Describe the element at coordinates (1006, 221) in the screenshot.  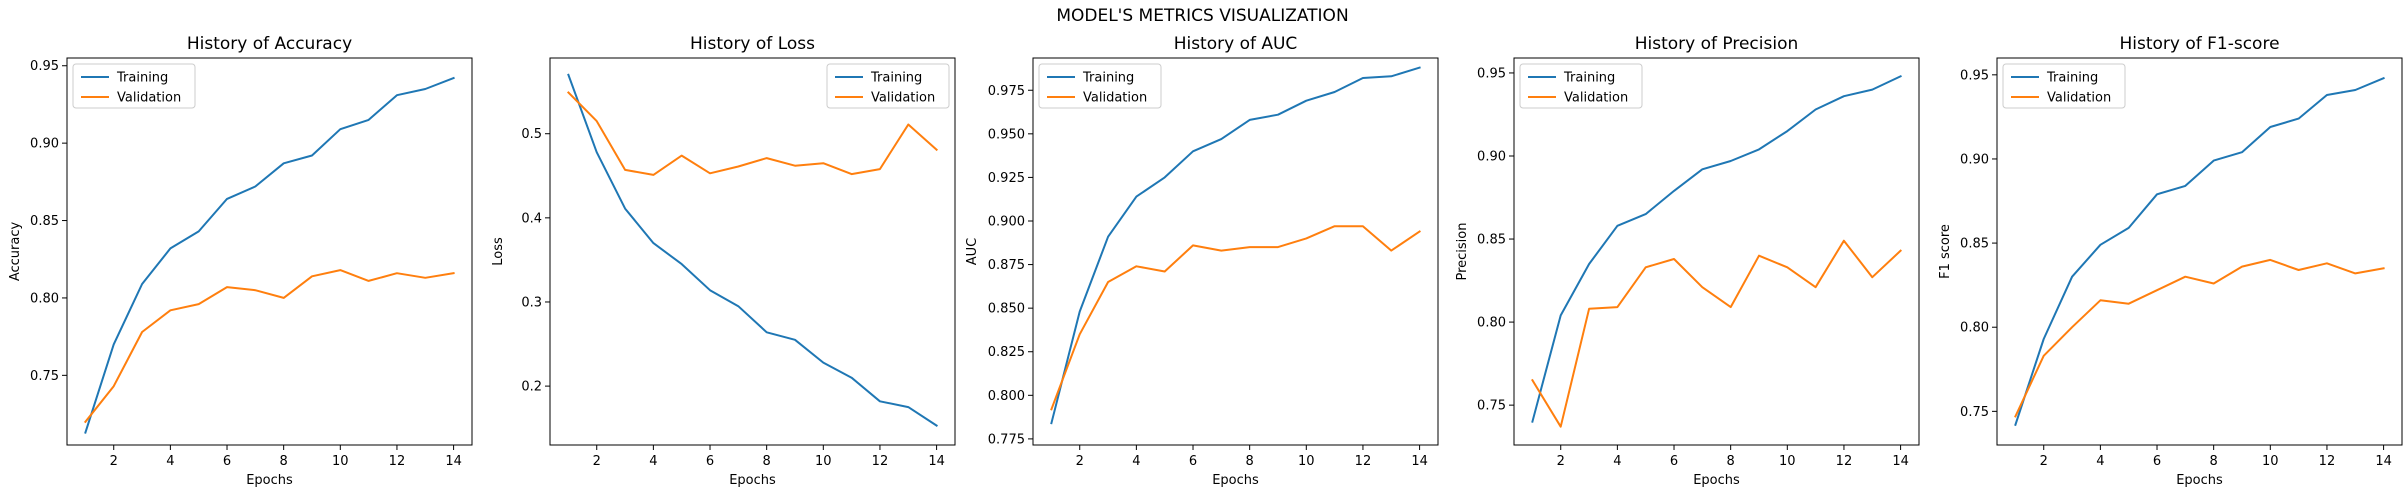
I see `y-tick-label: 0.900` at that location.